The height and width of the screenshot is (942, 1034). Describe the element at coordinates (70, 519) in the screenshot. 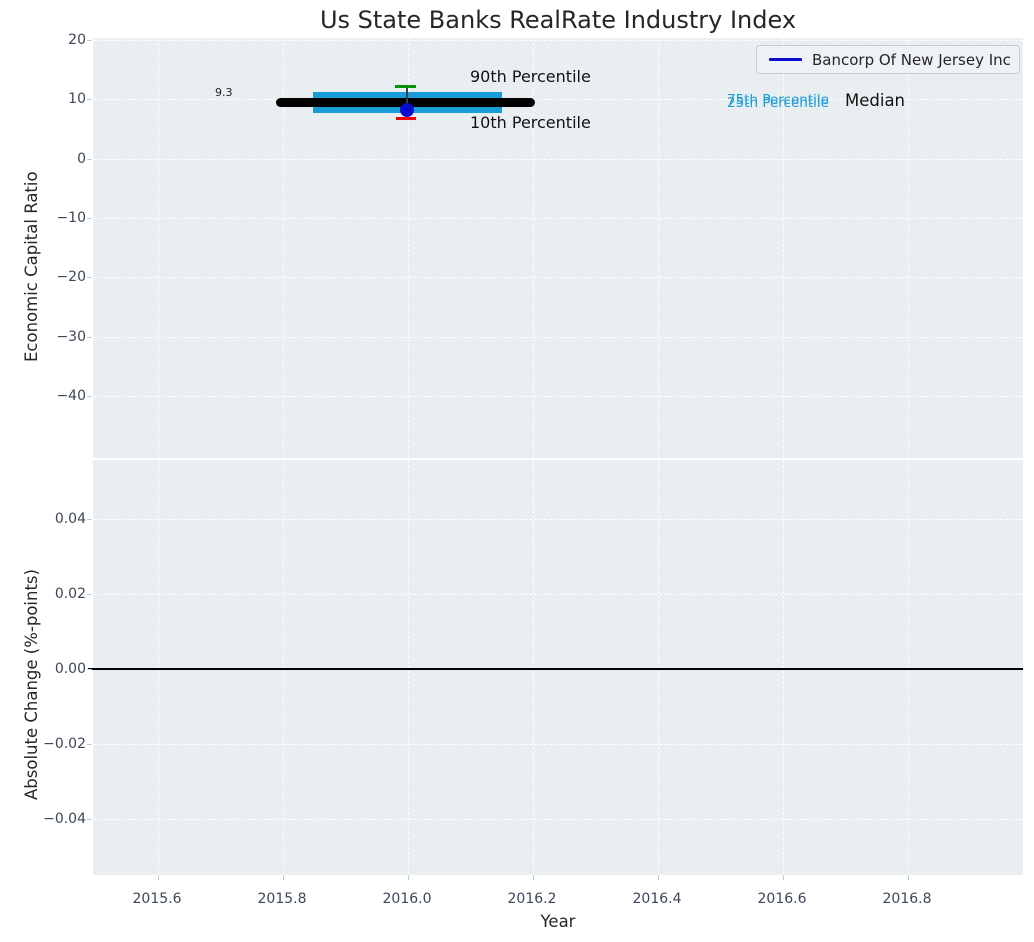

I see `bottom-ytick-label: 0.04` at that location.